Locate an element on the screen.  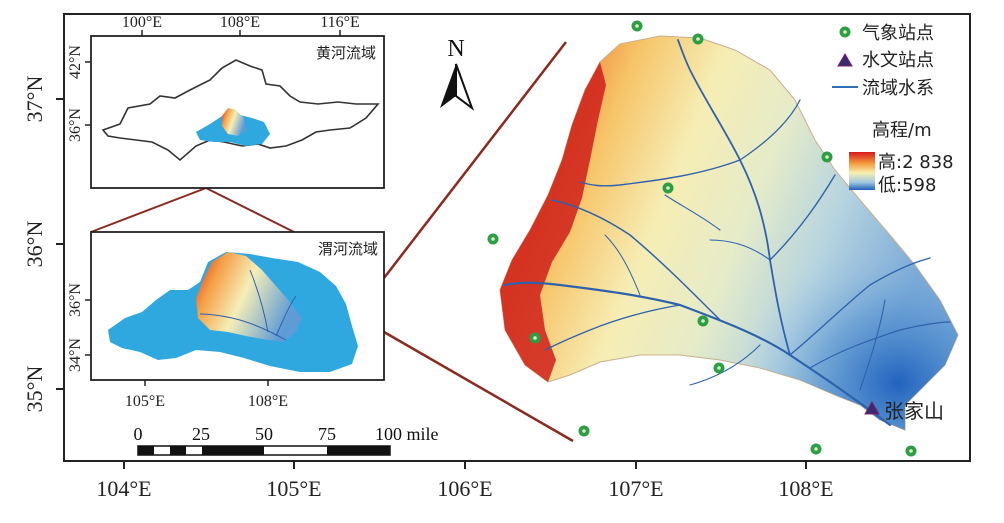
x-tick-label: 105°E is located at coordinates (293, 488).